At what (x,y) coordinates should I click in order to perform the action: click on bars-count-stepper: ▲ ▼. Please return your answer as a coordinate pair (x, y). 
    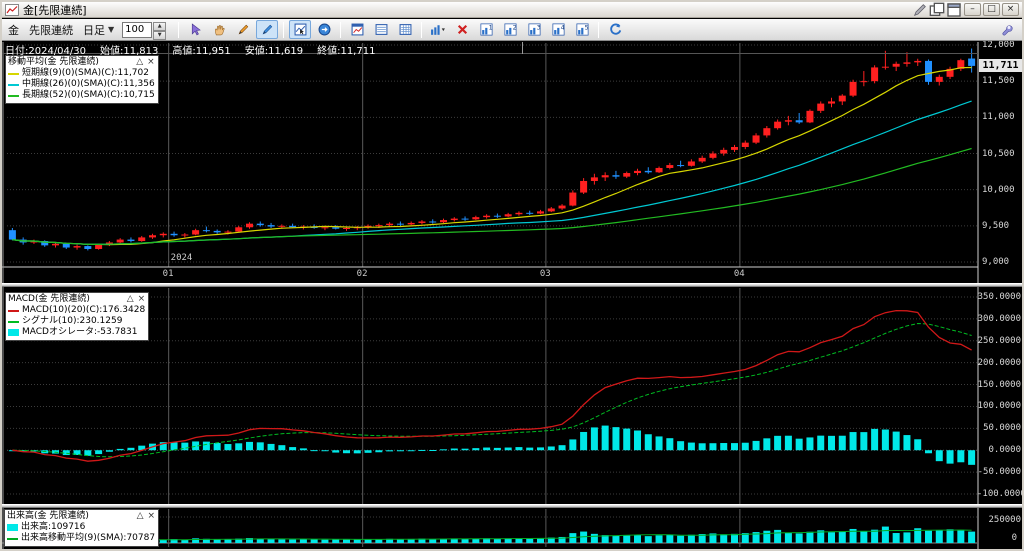
    Looking at the image, I should click on (160, 30).